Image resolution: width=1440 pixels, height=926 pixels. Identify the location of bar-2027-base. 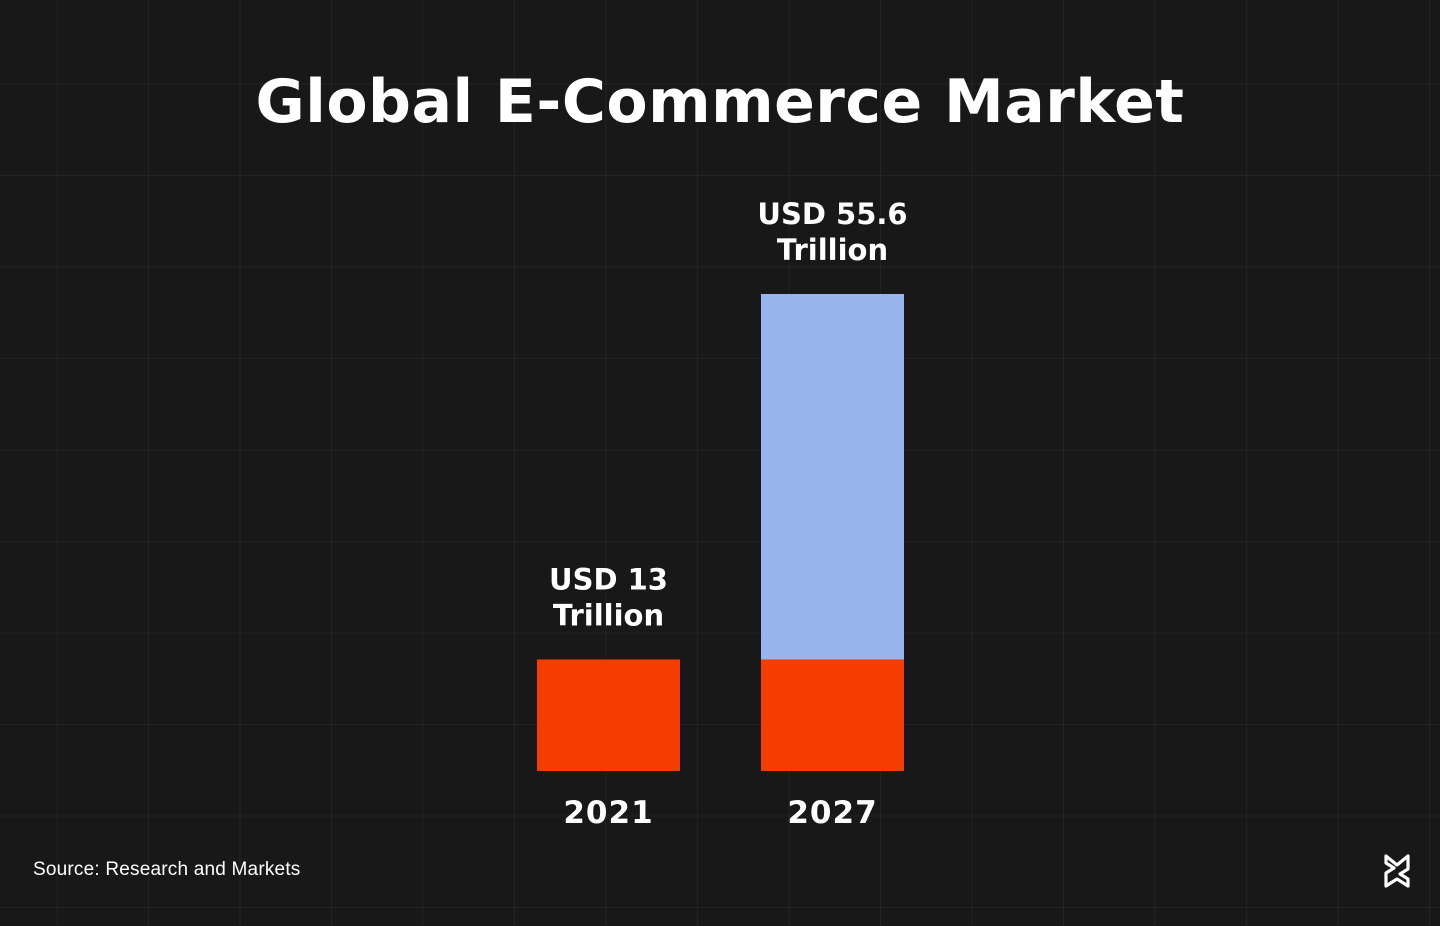
(832, 715).